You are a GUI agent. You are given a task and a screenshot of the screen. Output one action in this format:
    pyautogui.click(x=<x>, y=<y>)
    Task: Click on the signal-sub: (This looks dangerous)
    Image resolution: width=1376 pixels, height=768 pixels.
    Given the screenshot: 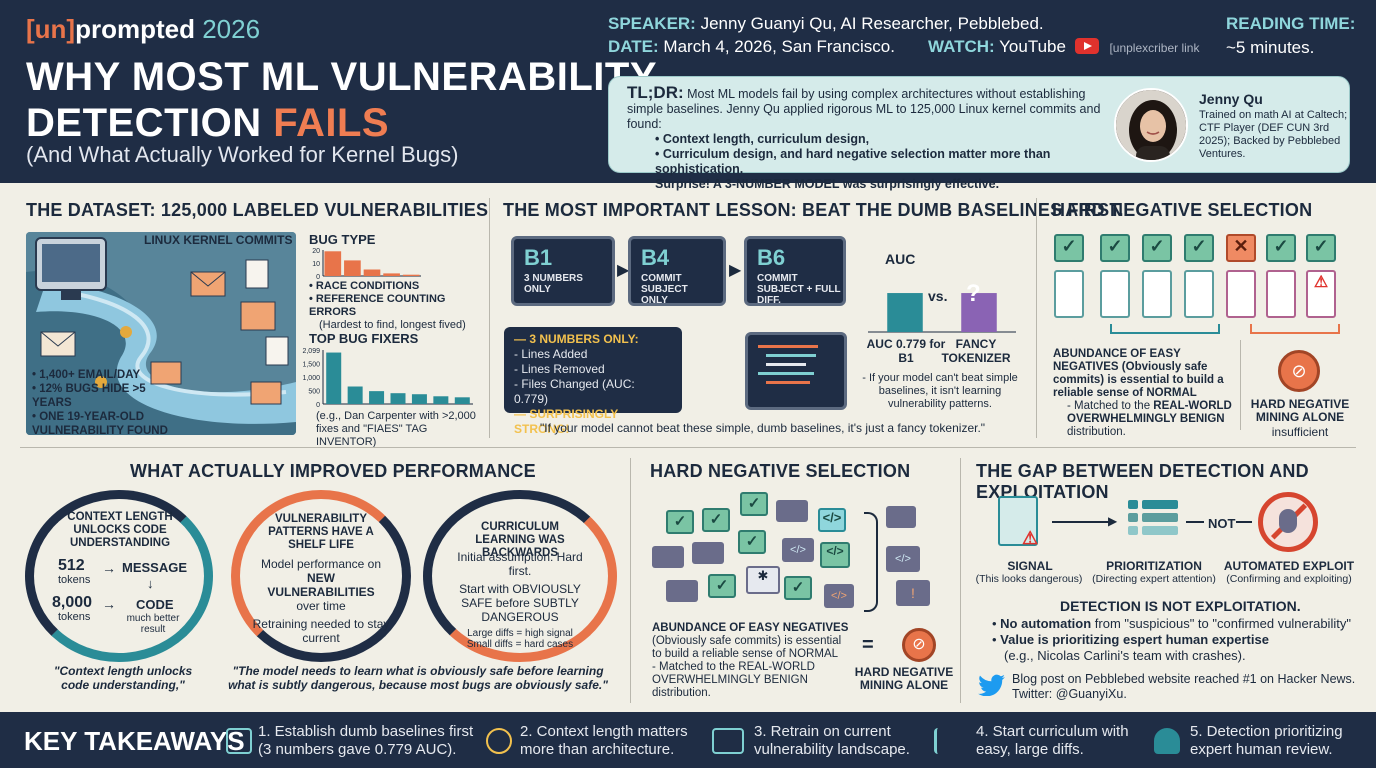 What is the action you would take?
    pyautogui.click(x=1029, y=579)
    